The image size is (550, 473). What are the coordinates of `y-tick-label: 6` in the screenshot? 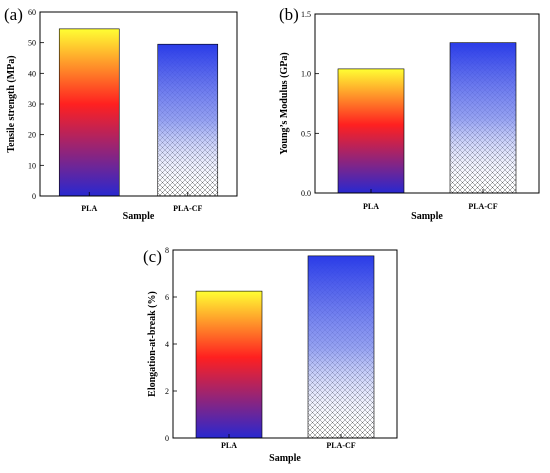 It's located at (167, 297).